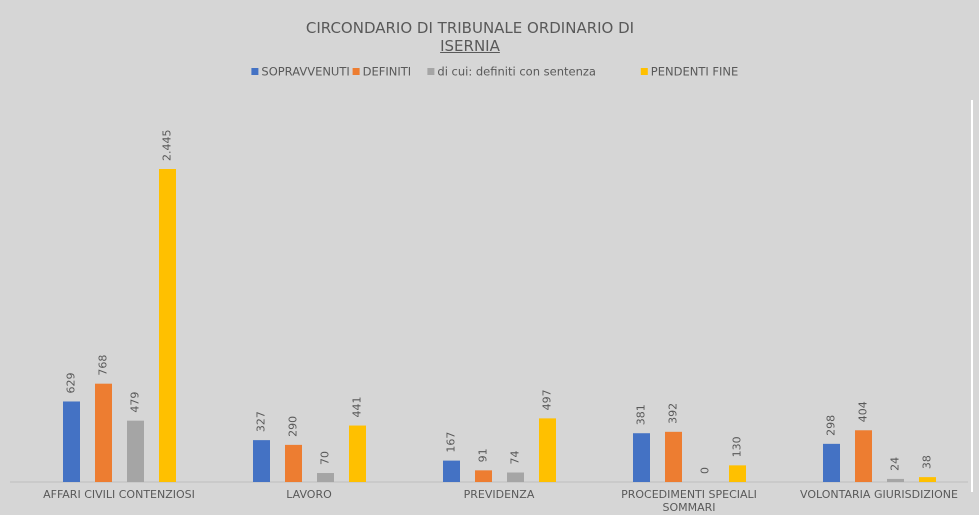  Describe the element at coordinates (689, 501) in the screenshot. I see `x-tick-label: PROCEDIMENTI SPECIALI SOMMARI` at that location.